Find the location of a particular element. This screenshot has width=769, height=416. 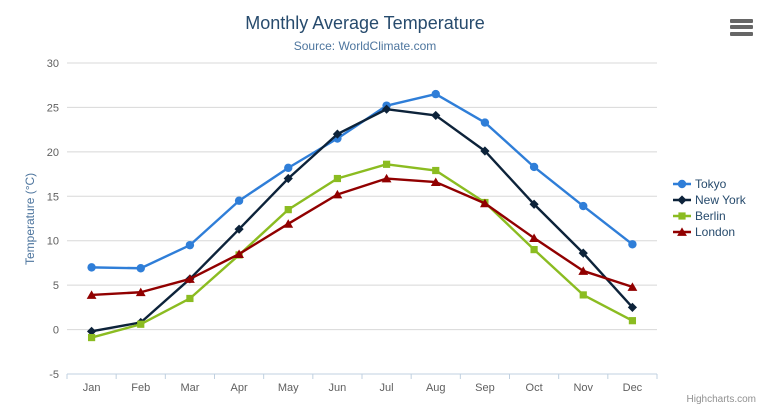

x-axis-label: Apr is located at coordinates (239, 388).